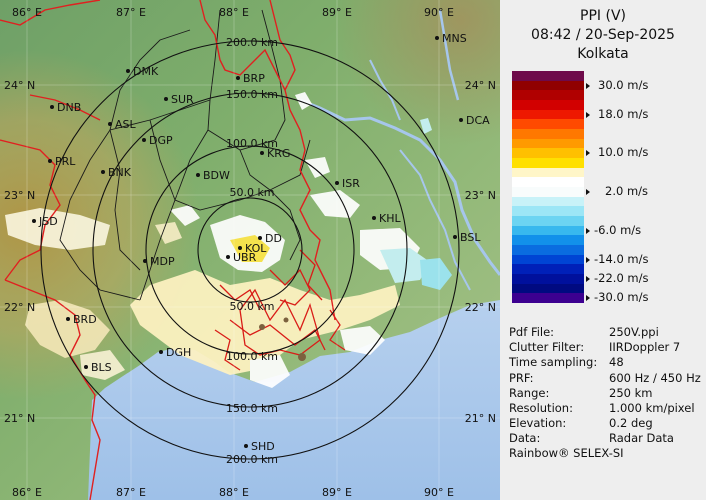 The image size is (706, 500). I want to click on city-label: DNB, so click(69, 107).